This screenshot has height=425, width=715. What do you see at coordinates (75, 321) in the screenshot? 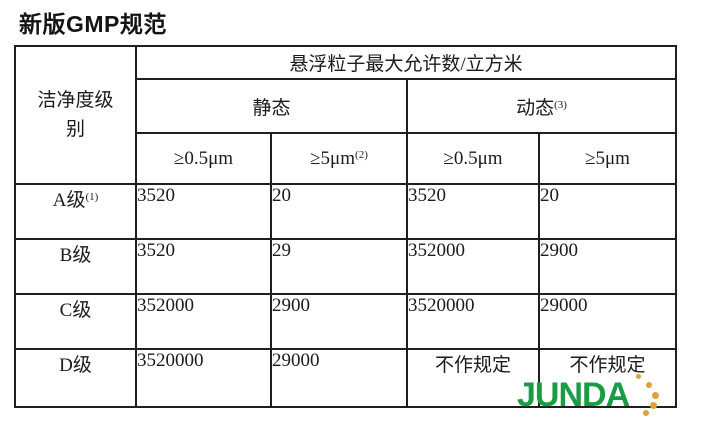
I see `grade-cell: C级` at bounding box center [75, 321].